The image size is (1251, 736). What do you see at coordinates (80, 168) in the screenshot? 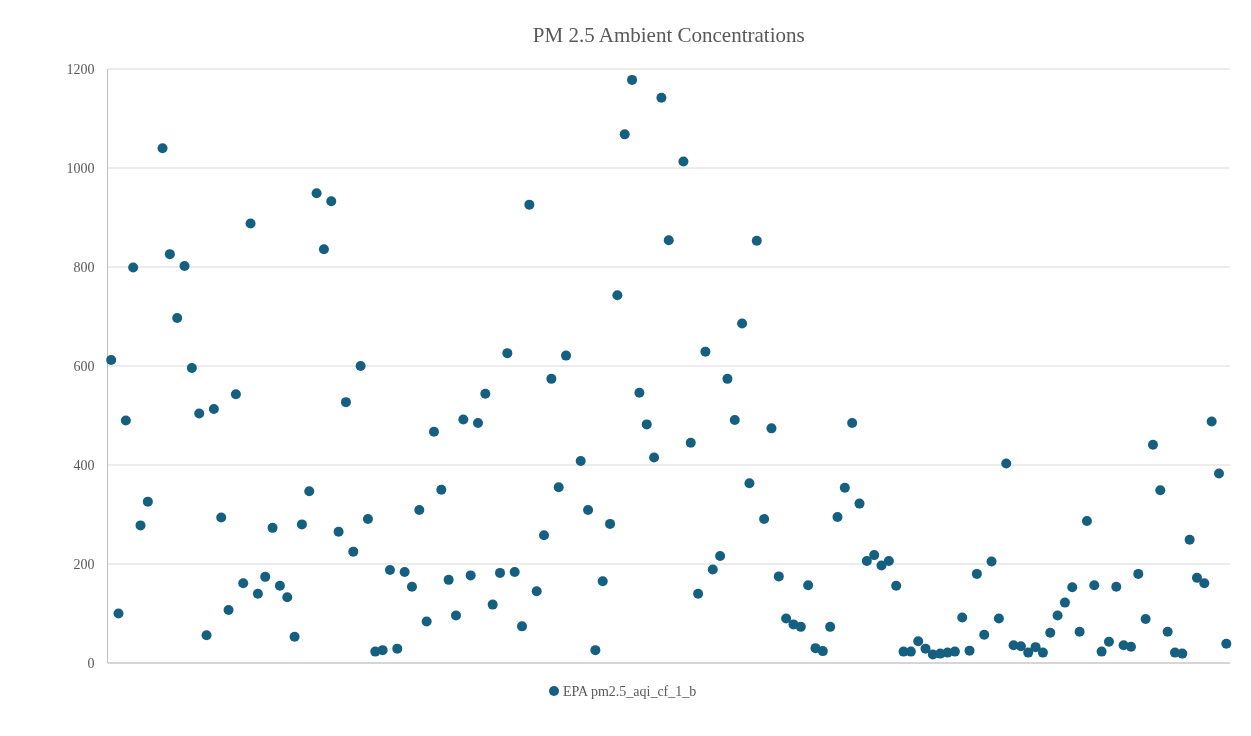
I see `y-tick-label: 1000` at bounding box center [80, 168].